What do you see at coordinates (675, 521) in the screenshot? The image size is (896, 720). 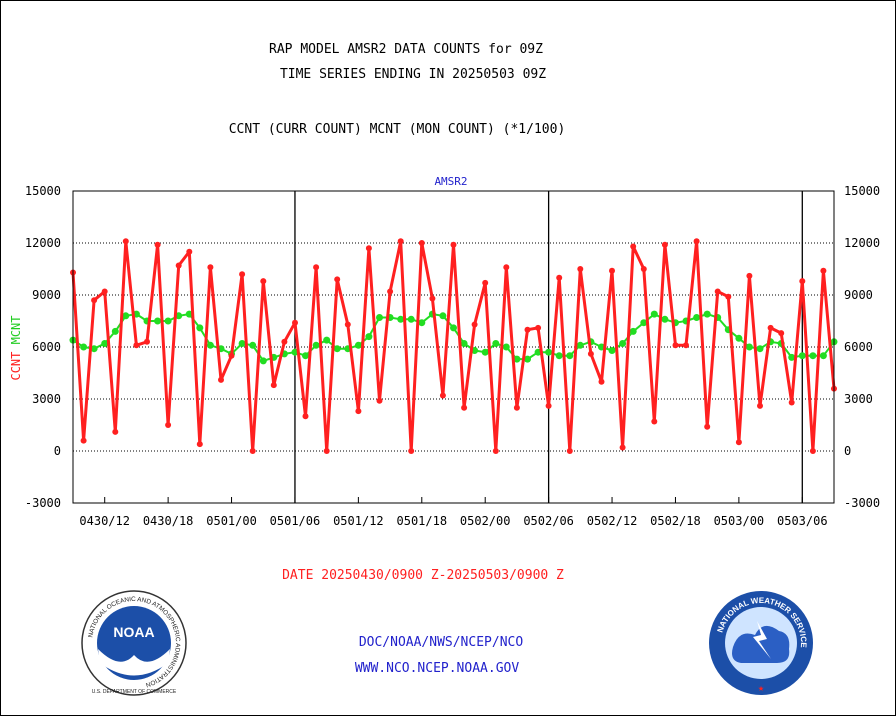 I see `xtick-label: 0502/18` at bounding box center [675, 521].